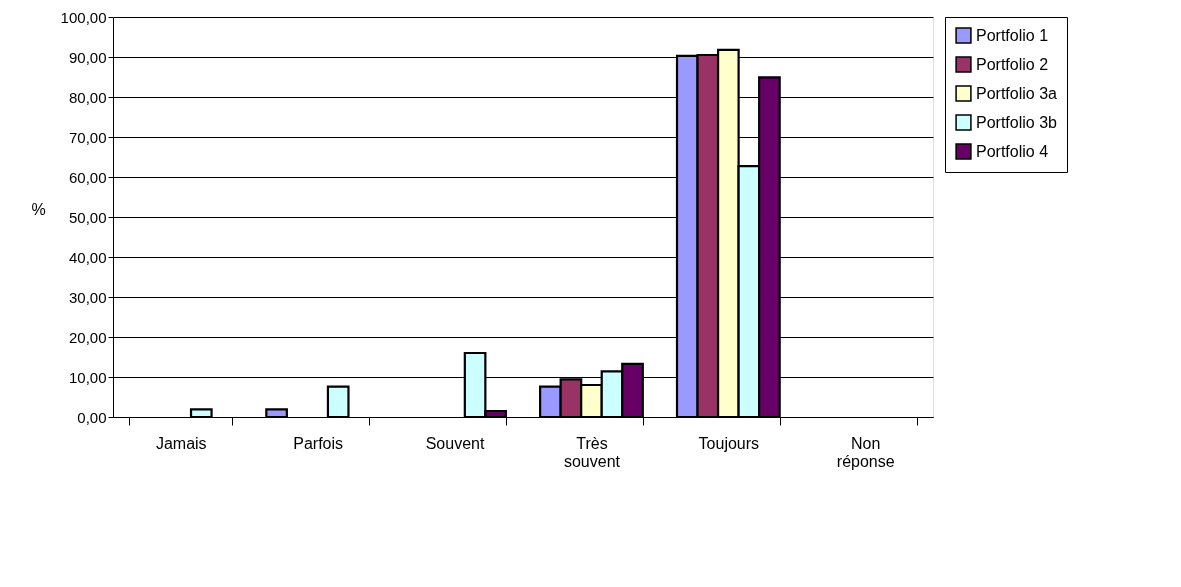 This screenshot has width=1181, height=587. Describe the element at coordinates (87, 57) in the screenshot. I see `y-tick-label: 90,00` at that location.